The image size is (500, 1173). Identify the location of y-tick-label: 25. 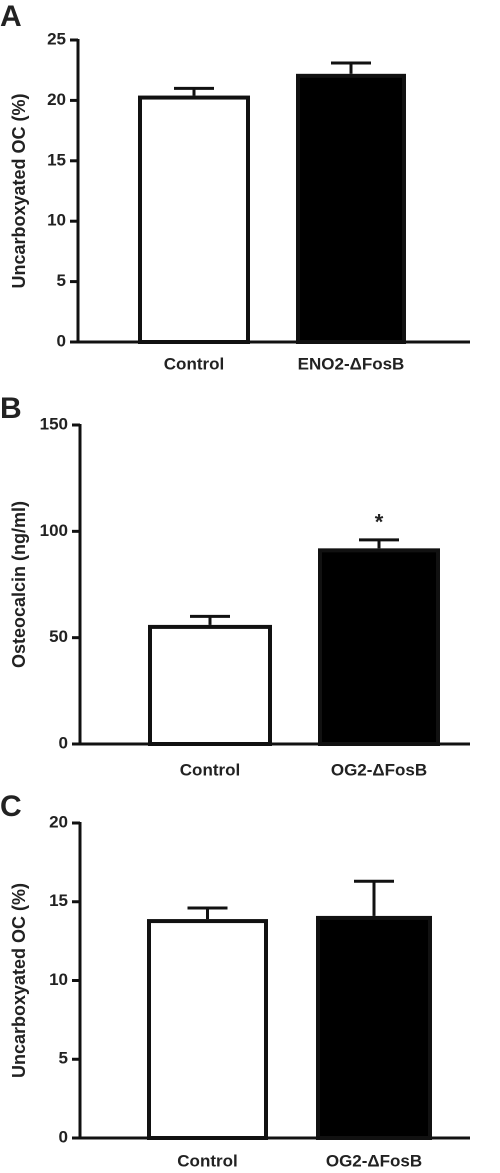
(56, 38).